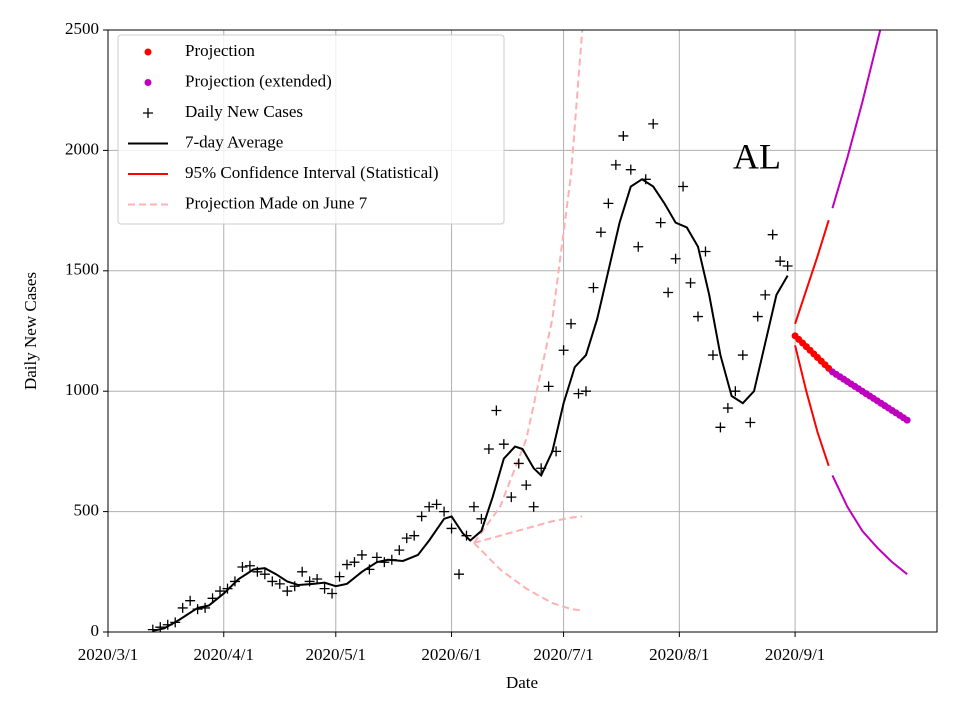 This screenshot has width=960, height=720. Describe the element at coordinates (82, 28) in the screenshot. I see `y-tick-label: 2500` at that location.